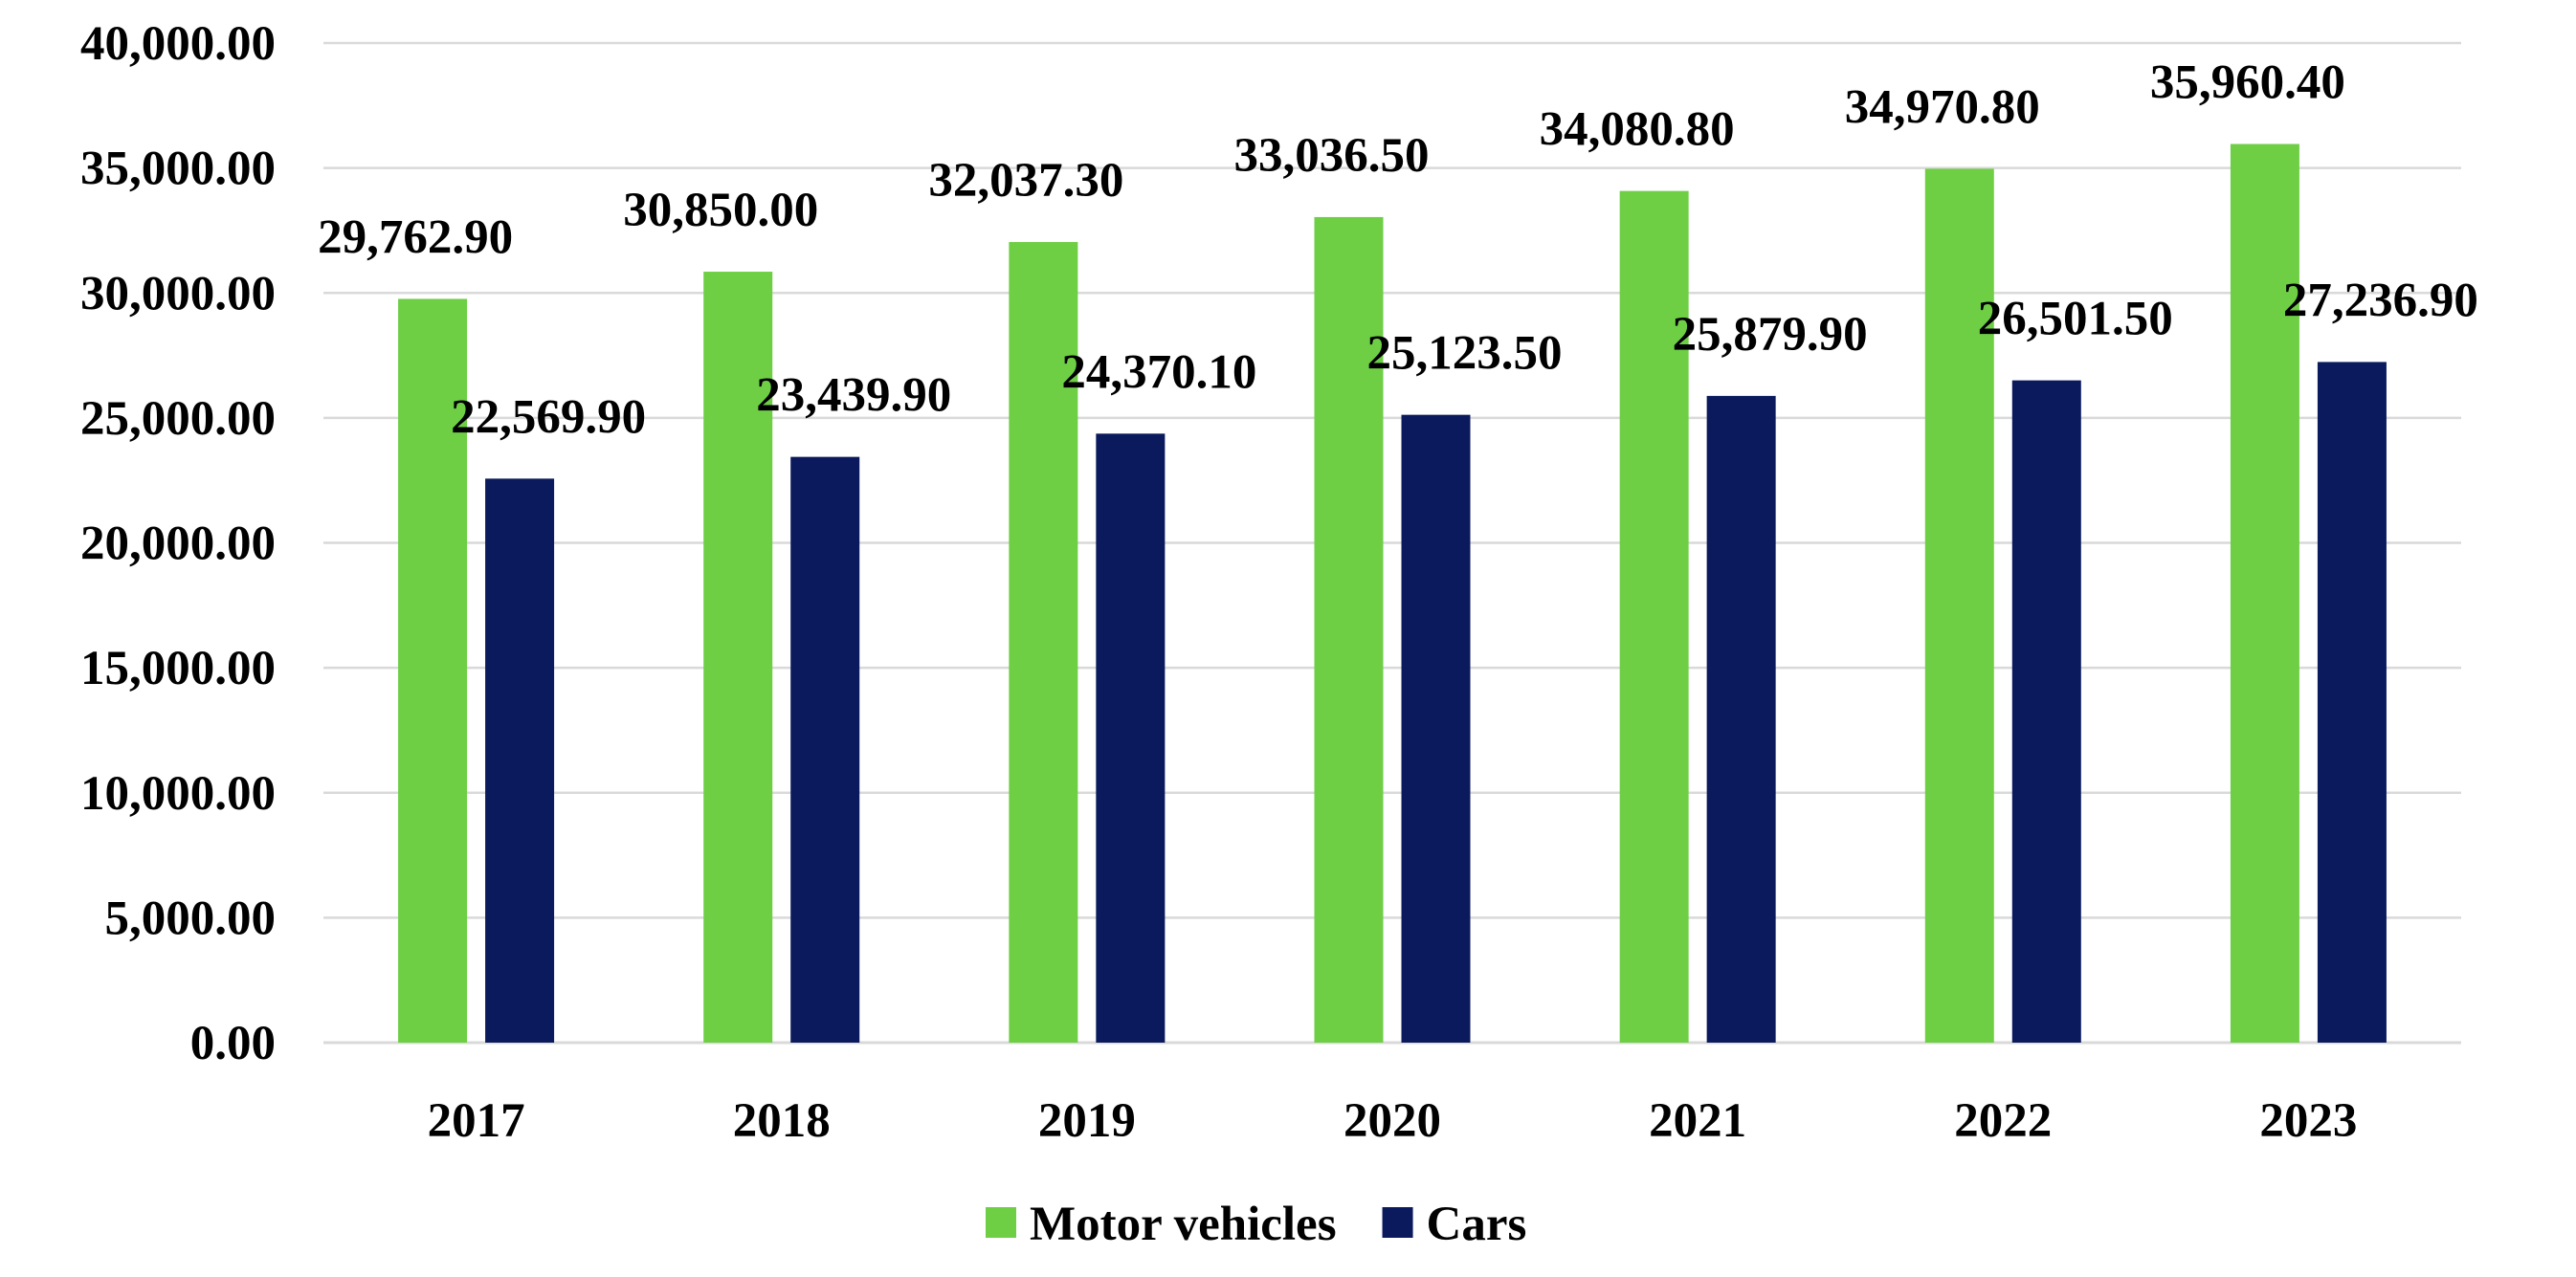 The image size is (2576, 1277). What do you see at coordinates (1158, 372) in the screenshot?
I see `data-label: 24,370.10` at bounding box center [1158, 372].